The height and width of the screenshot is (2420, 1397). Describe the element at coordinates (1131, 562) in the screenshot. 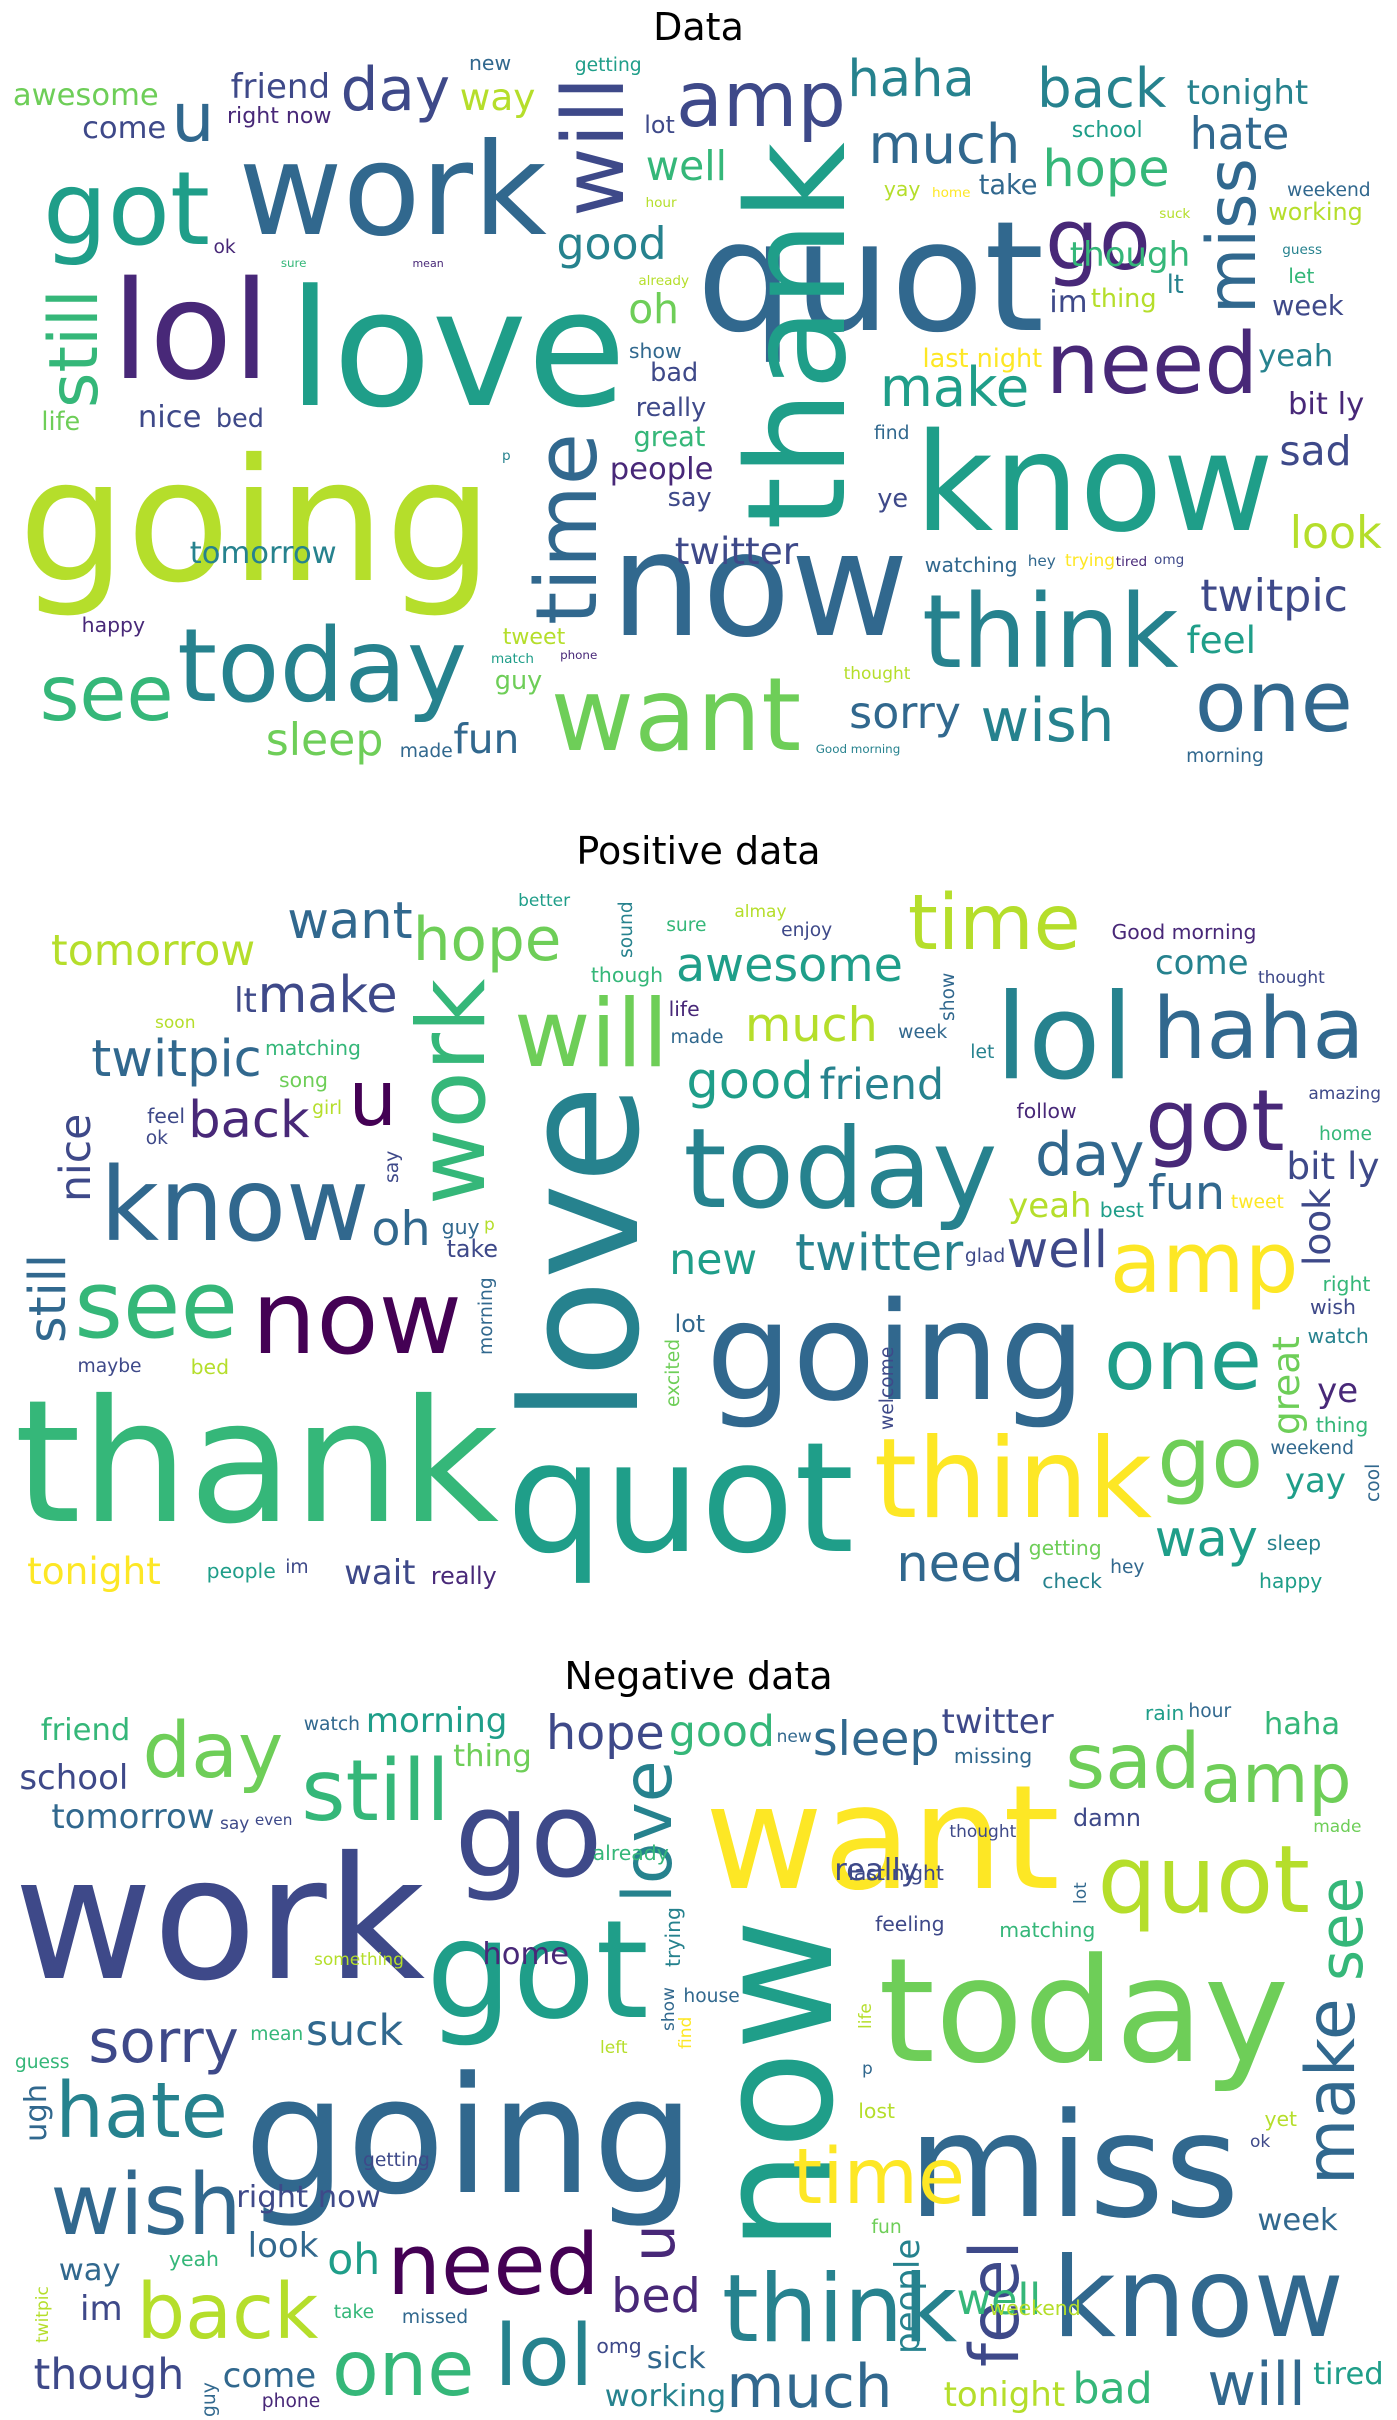

I see `cloud-word: tired` at that location.